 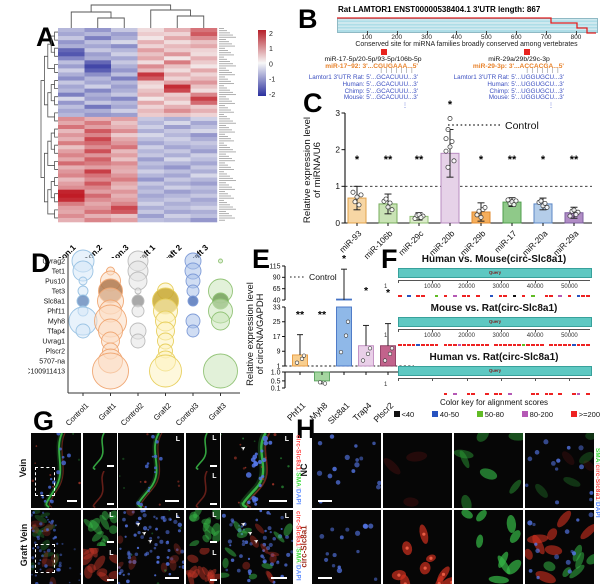 I want to click on bar-Myh8, so click(x=322, y=378).